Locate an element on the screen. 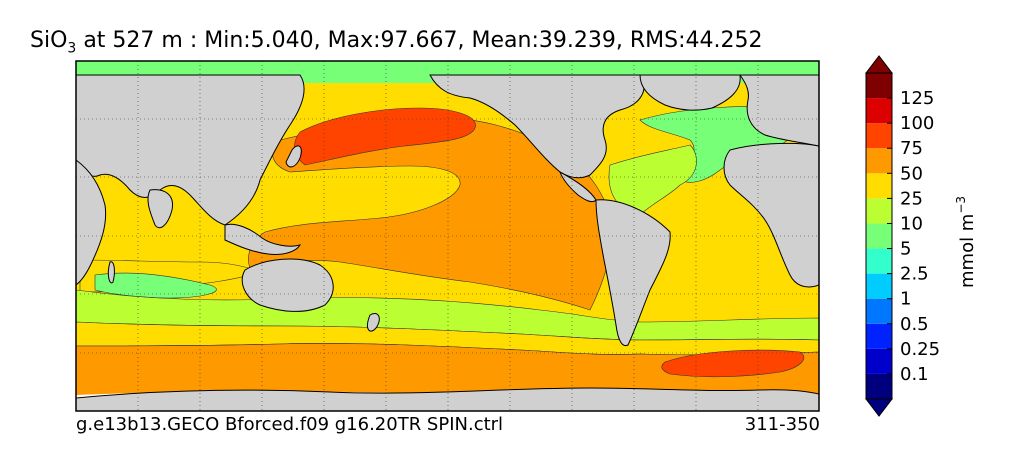  africa-land is located at coordinates (91, 222).